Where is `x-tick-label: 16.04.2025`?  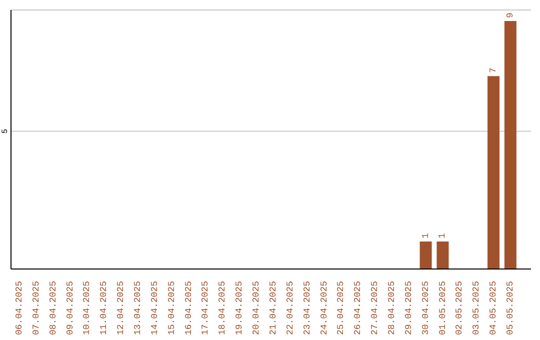
x-tick-label: 16.04.2025 is located at coordinates (189, 308).